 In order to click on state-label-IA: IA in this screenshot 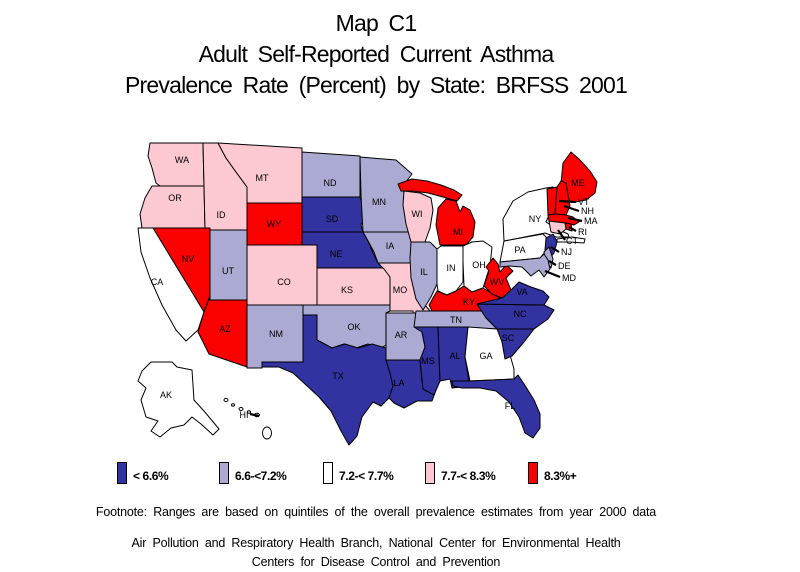, I will do `click(390, 246)`.